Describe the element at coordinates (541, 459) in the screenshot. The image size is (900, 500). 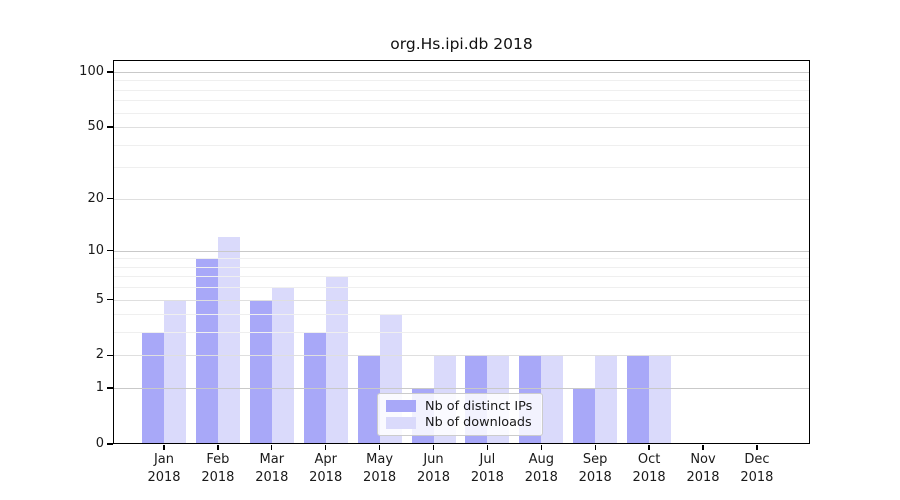
I see `month-label: Aug` at that location.